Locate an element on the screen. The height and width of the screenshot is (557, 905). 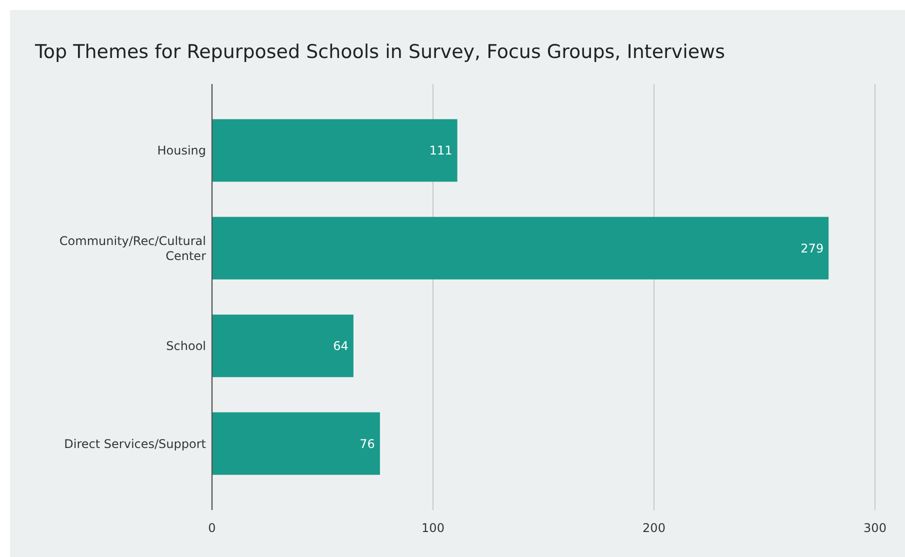
x-tick-label: 300 is located at coordinates (875, 528).